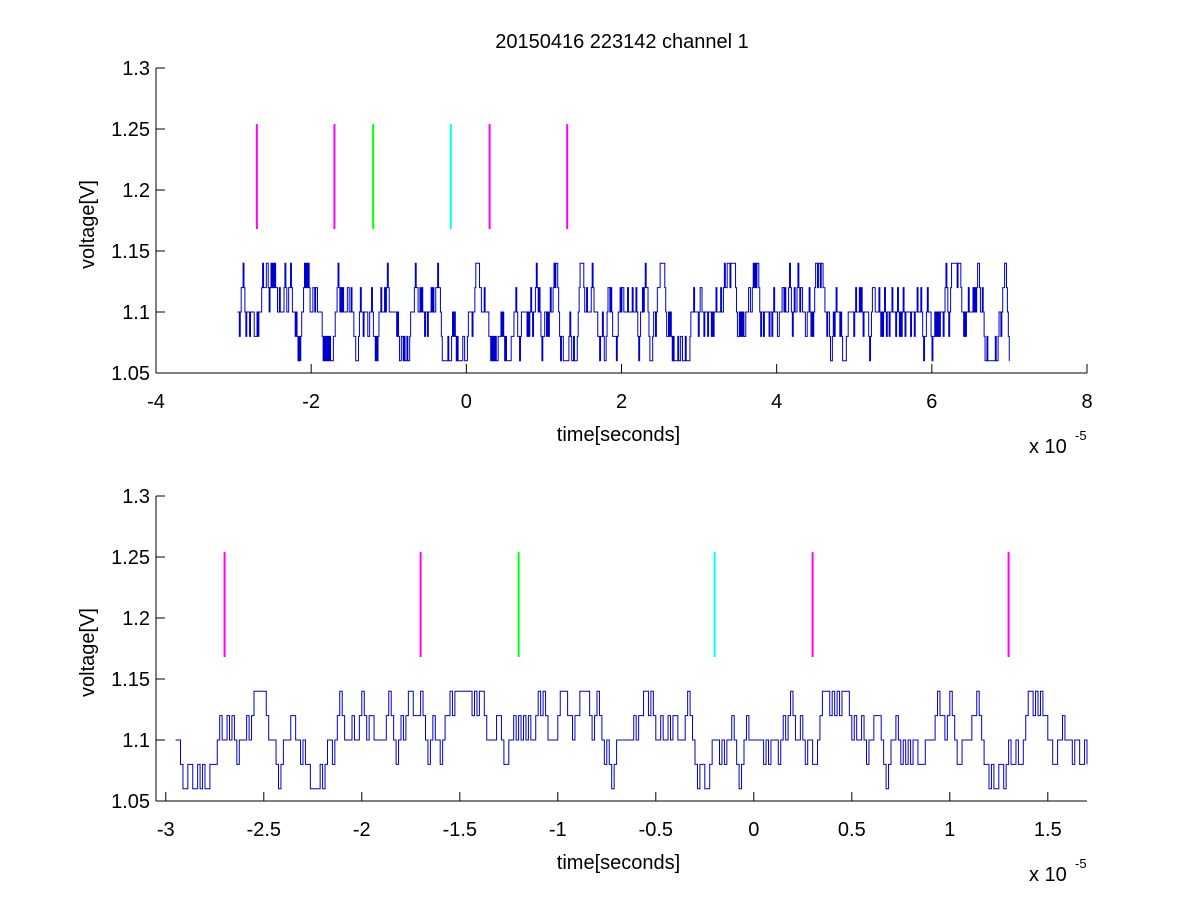  Describe the element at coordinates (156, 402) in the screenshot. I see `x-tick-label: -4` at that location.